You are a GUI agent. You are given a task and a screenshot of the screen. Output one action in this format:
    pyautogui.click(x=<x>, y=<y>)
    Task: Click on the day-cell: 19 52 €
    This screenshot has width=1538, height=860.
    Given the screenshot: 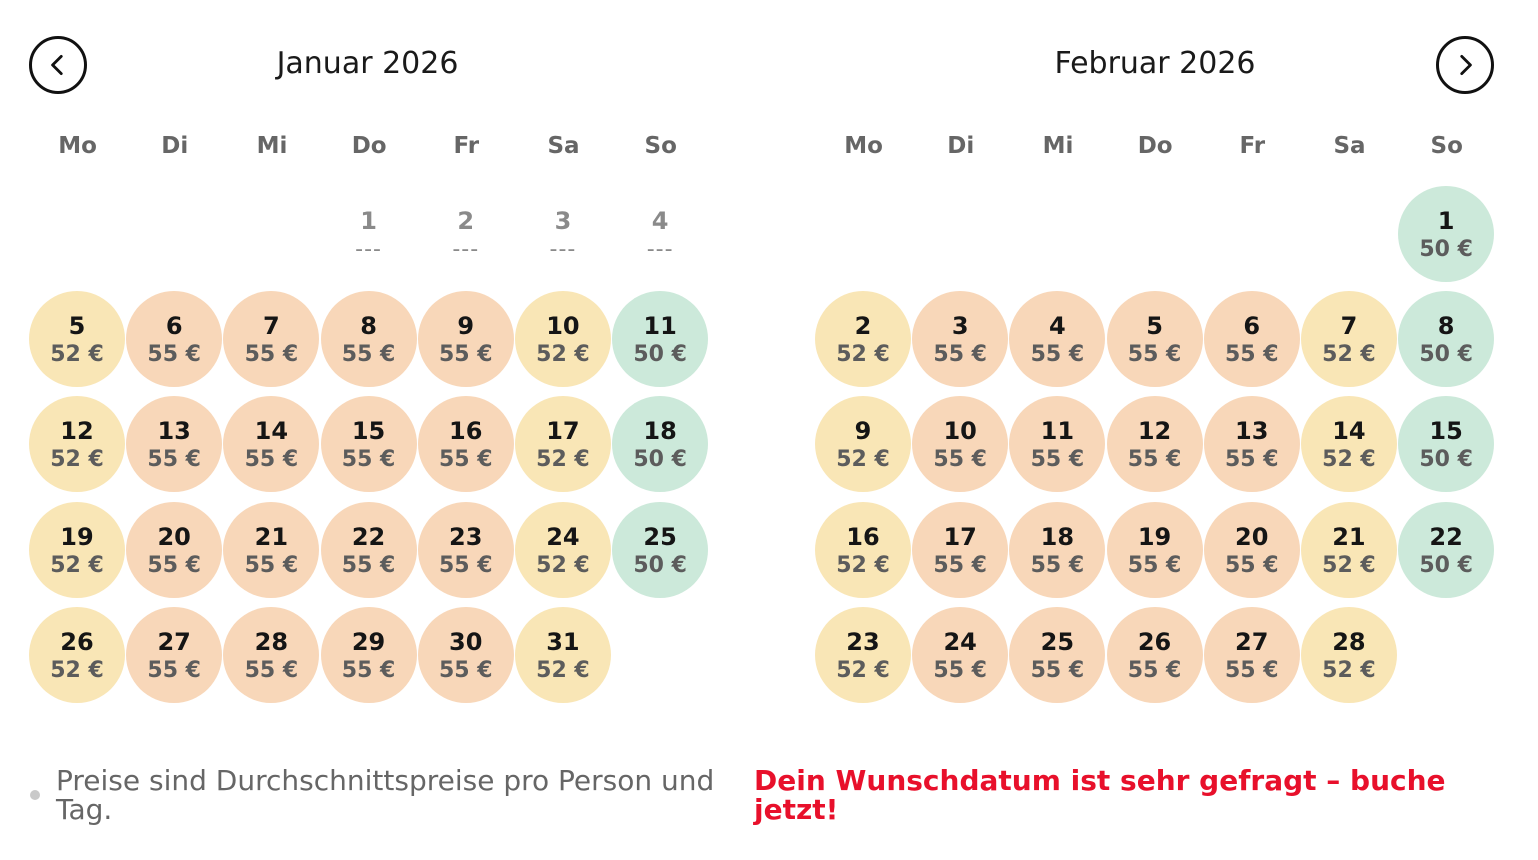 What is the action you would take?
    pyautogui.click(x=77, y=549)
    